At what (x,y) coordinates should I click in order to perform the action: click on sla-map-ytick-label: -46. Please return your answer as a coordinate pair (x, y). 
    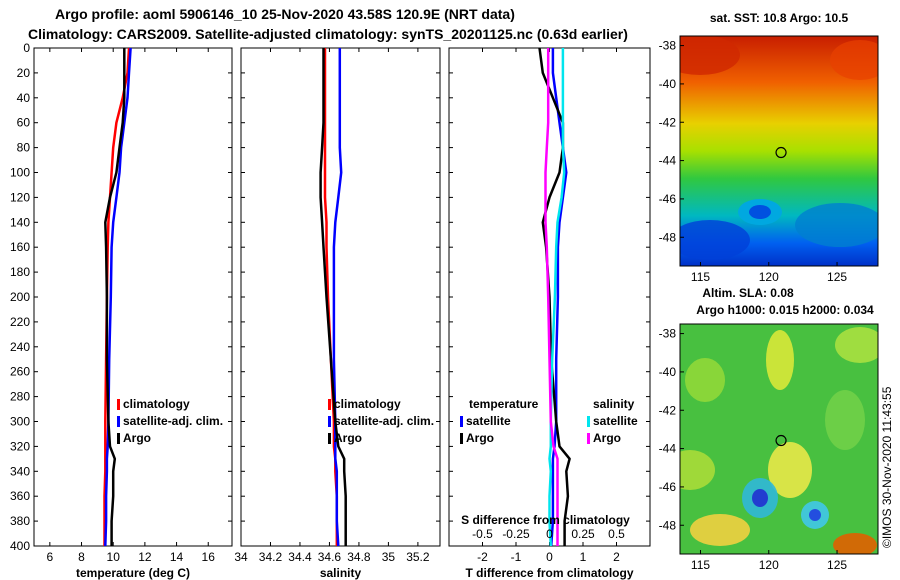
    Looking at the image, I should click on (668, 487).